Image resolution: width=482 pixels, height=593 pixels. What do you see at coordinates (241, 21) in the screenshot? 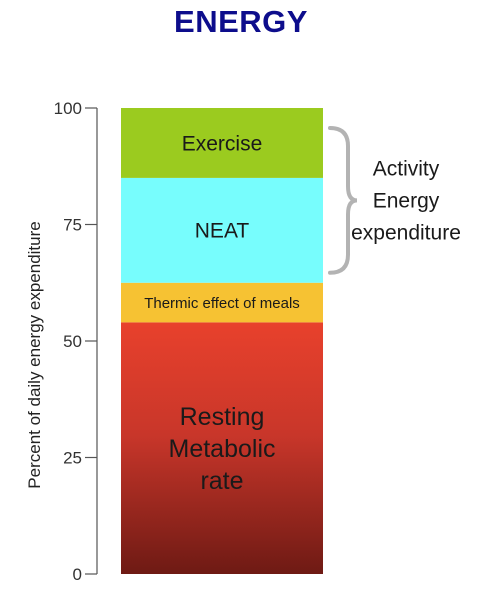
I see `chart-title: ENERGY` at bounding box center [241, 21].